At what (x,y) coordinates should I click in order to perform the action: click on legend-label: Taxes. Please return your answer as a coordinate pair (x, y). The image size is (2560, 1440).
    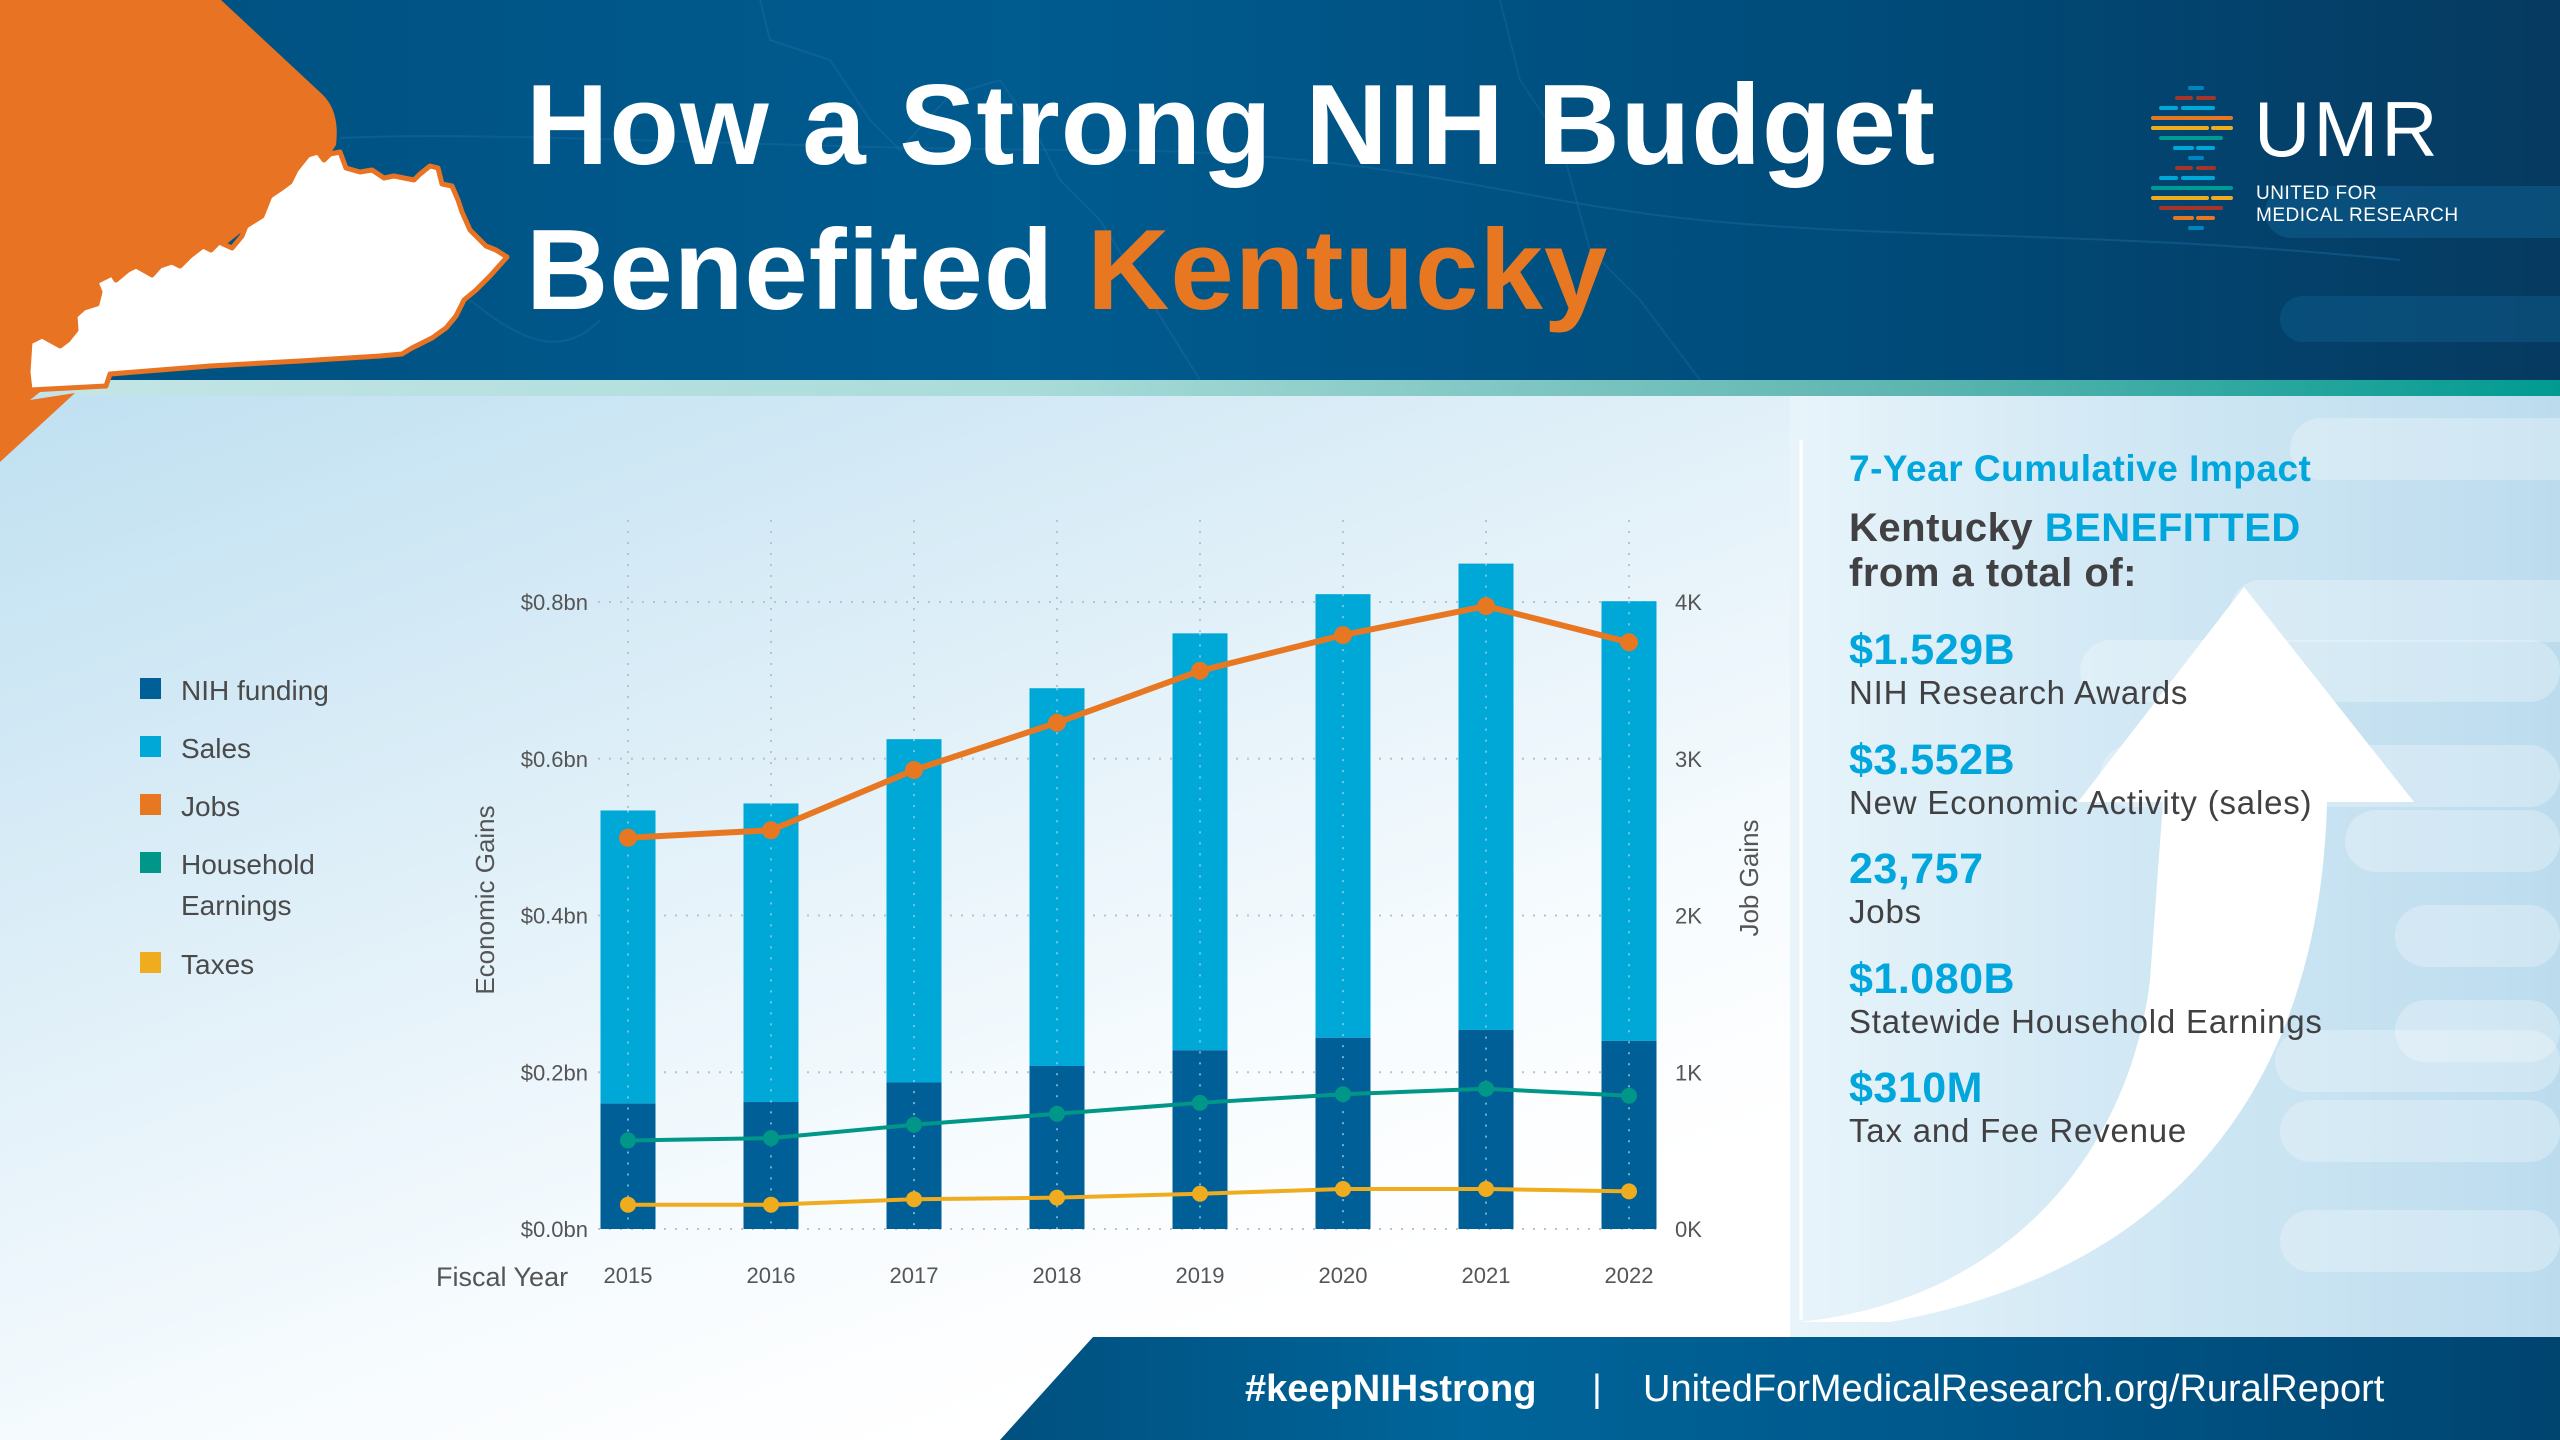
    Looking at the image, I should click on (218, 964).